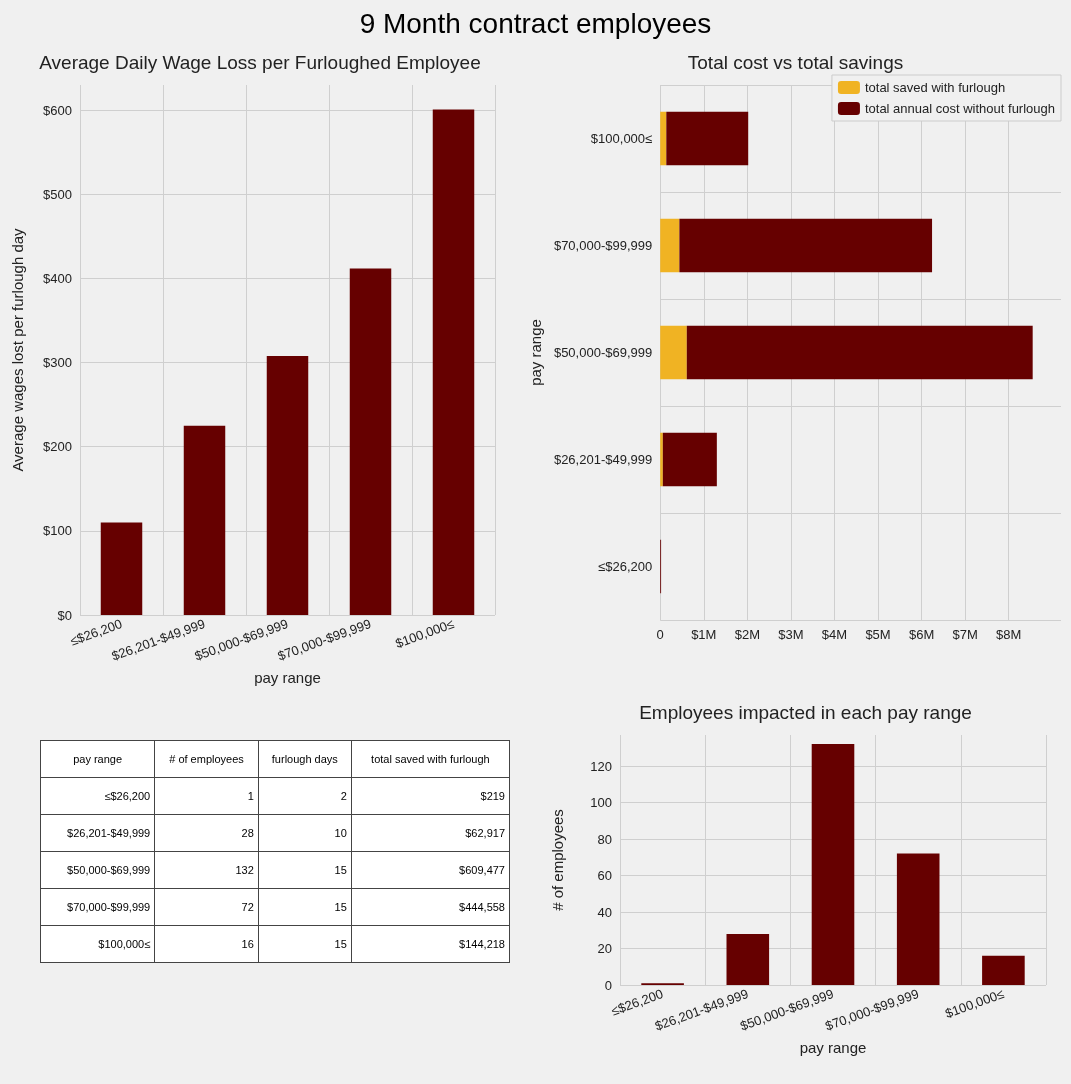 The image size is (1071, 1084). Describe the element at coordinates (878, 634) in the screenshot. I see `x-tick-label: $5M` at that location.